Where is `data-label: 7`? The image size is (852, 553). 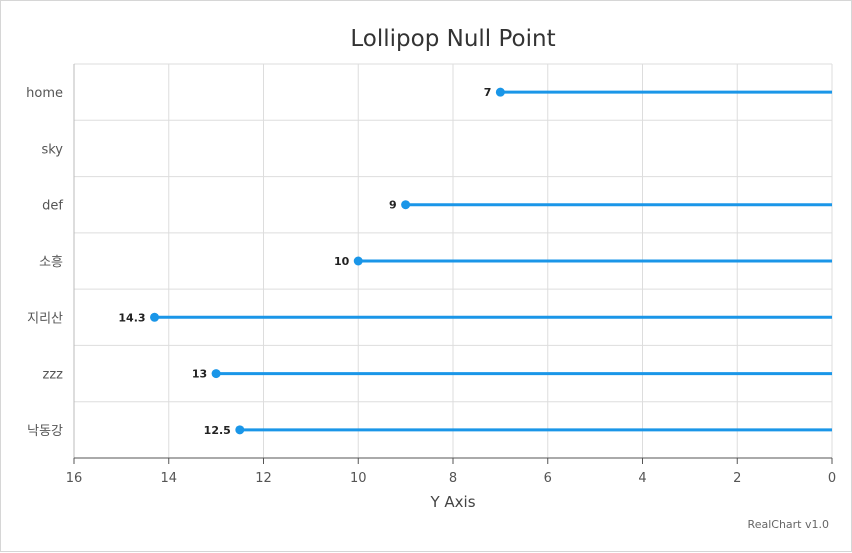
data-label: 7 is located at coordinates (488, 92).